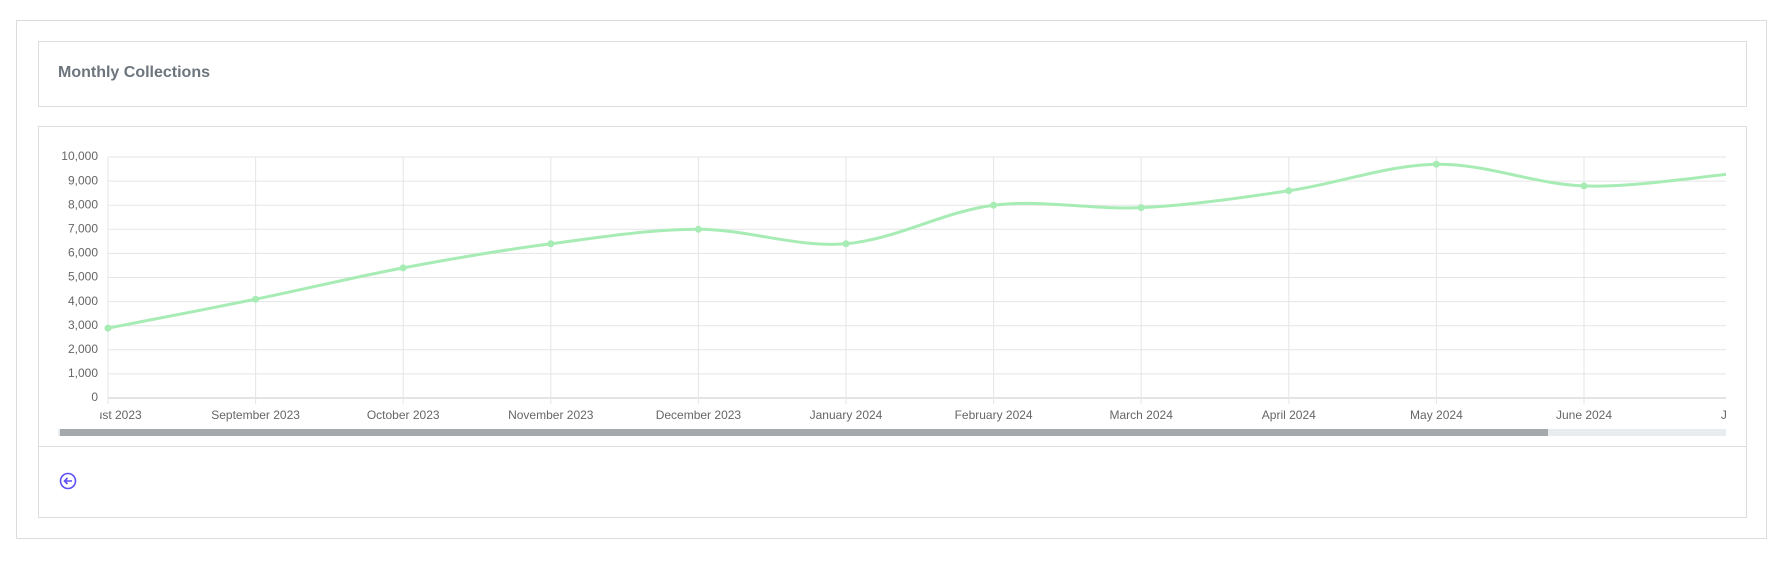  Describe the element at coordinates (804, 432) in the screenshot. I see `scrollbar-thumb` at that location.